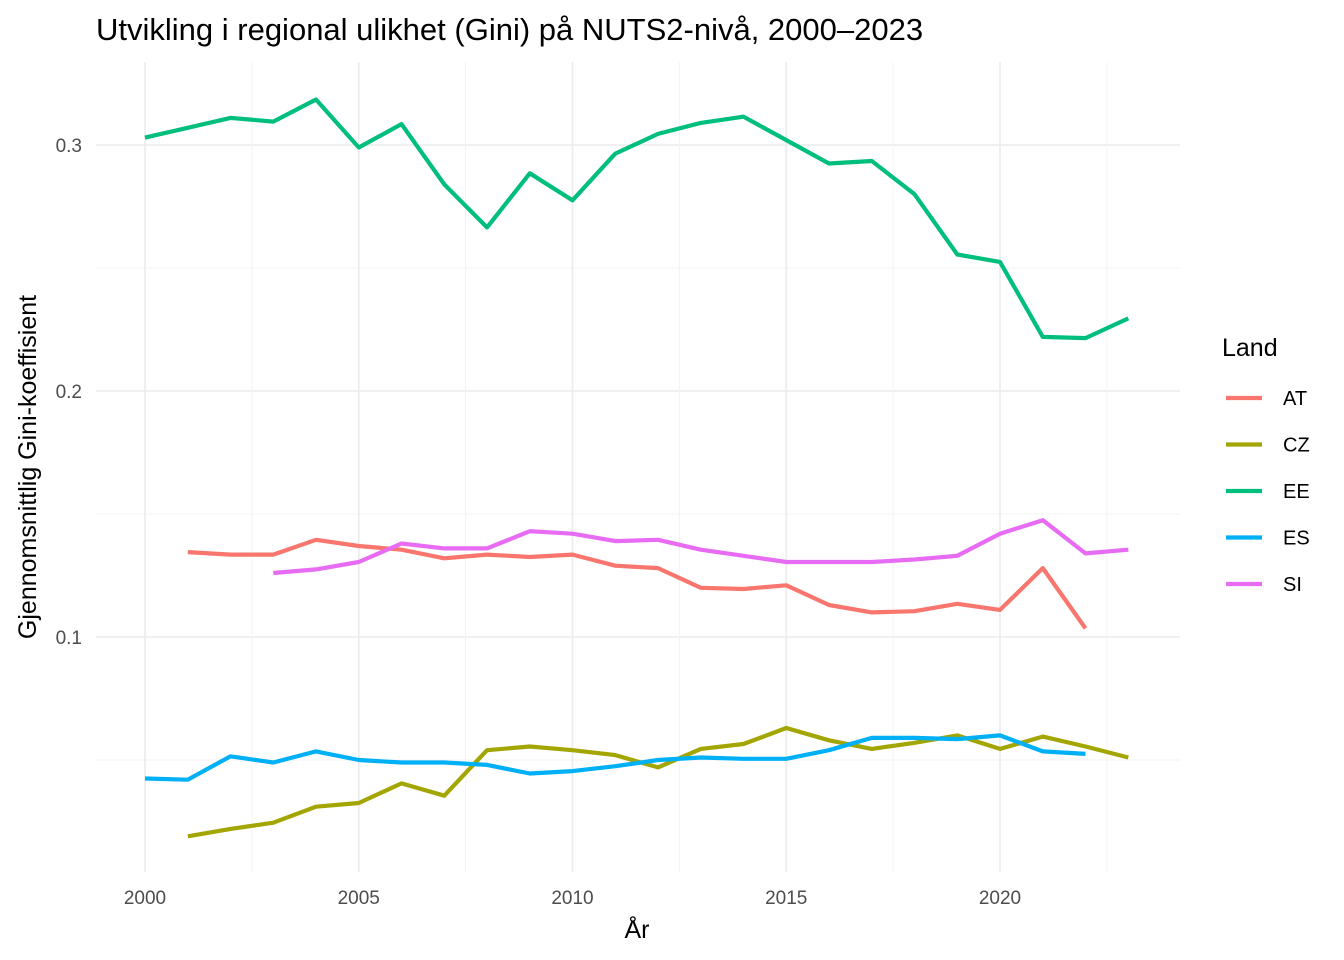 This screenshot has height=960, width=1344. What do you see at coordinates (1292, 585) in the screenshot?
I see `legend-label-si: SI` at bounding box center [1292, 585].